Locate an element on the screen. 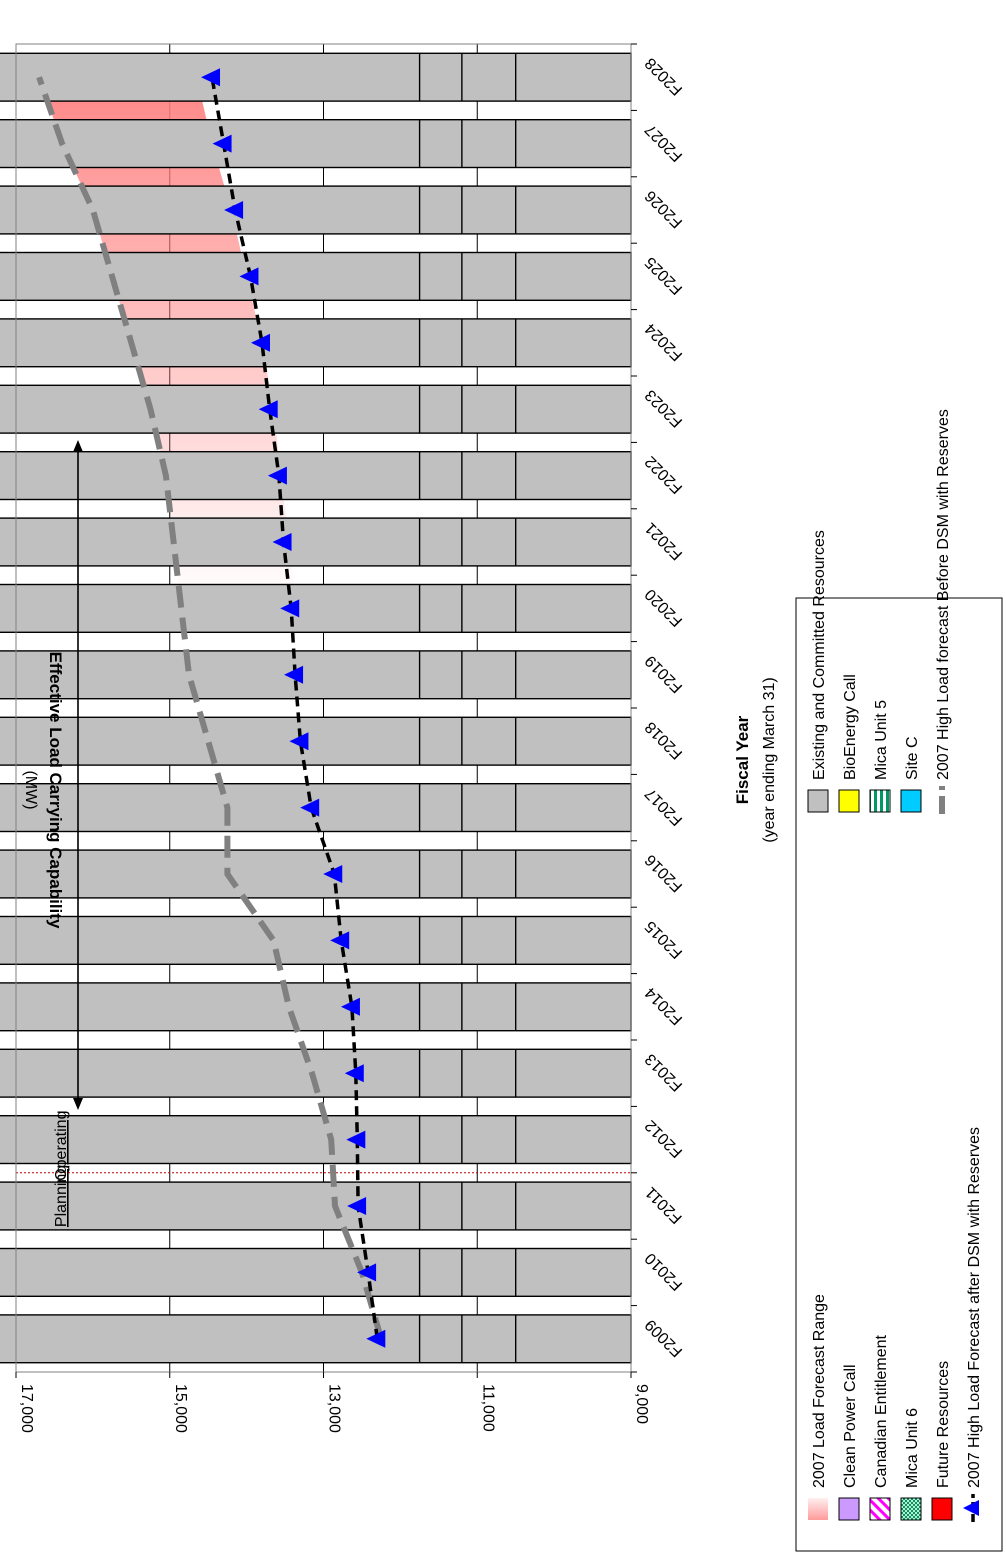 The height and width of the screenshot is (1558, 1006). legend-label: Future Resources is located at coordinates (943, 1424).